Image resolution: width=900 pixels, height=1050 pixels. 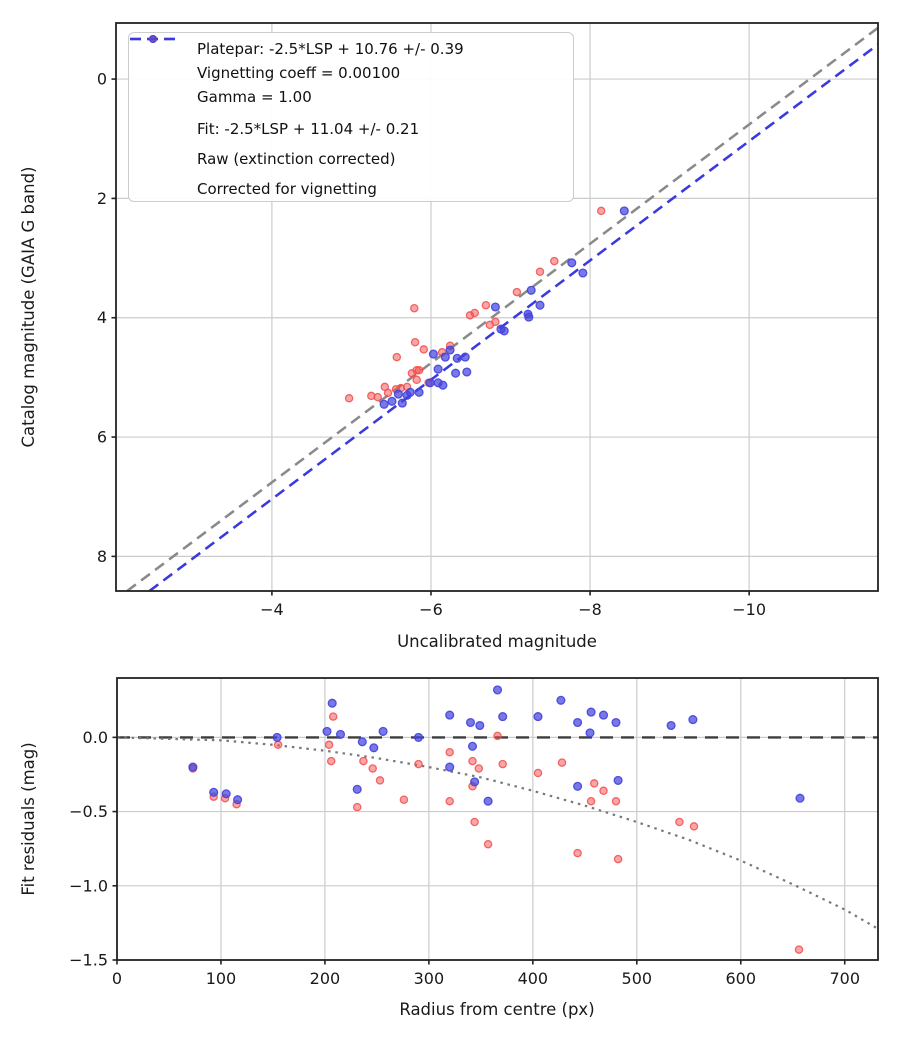 What do you see at coordinates (299, 73) in the screenshot?
I see `legend-label-platepar-2: Vignetting coeff = 0.00100` at bounding box center [299, 73].